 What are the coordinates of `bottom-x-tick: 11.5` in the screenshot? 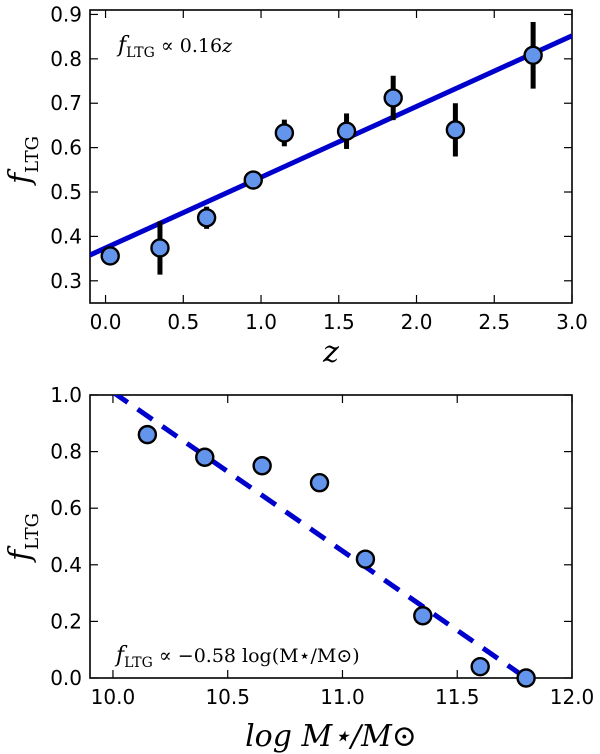 It's located at (457, 552).